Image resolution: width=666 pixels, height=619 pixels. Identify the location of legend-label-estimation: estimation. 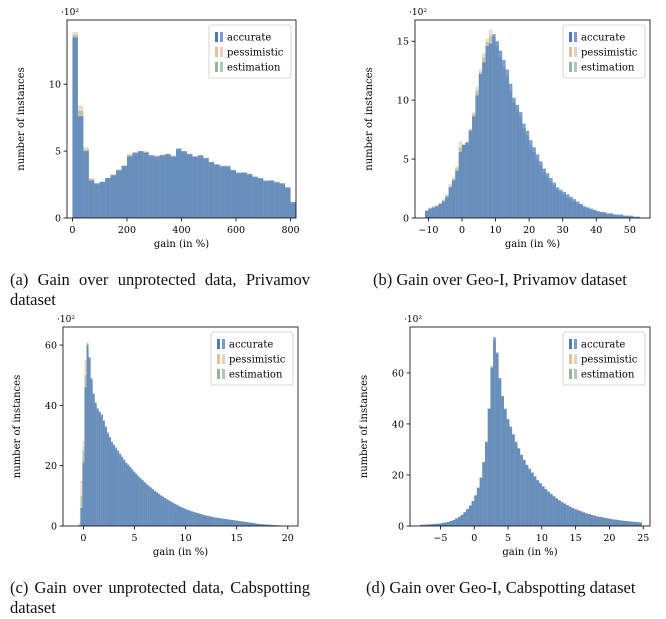
(608, 68).